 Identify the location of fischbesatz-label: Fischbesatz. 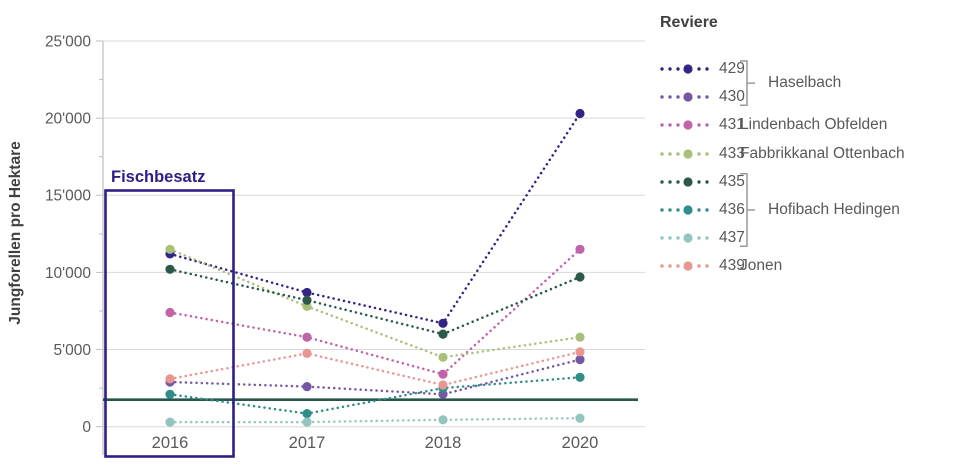
(158, 177).